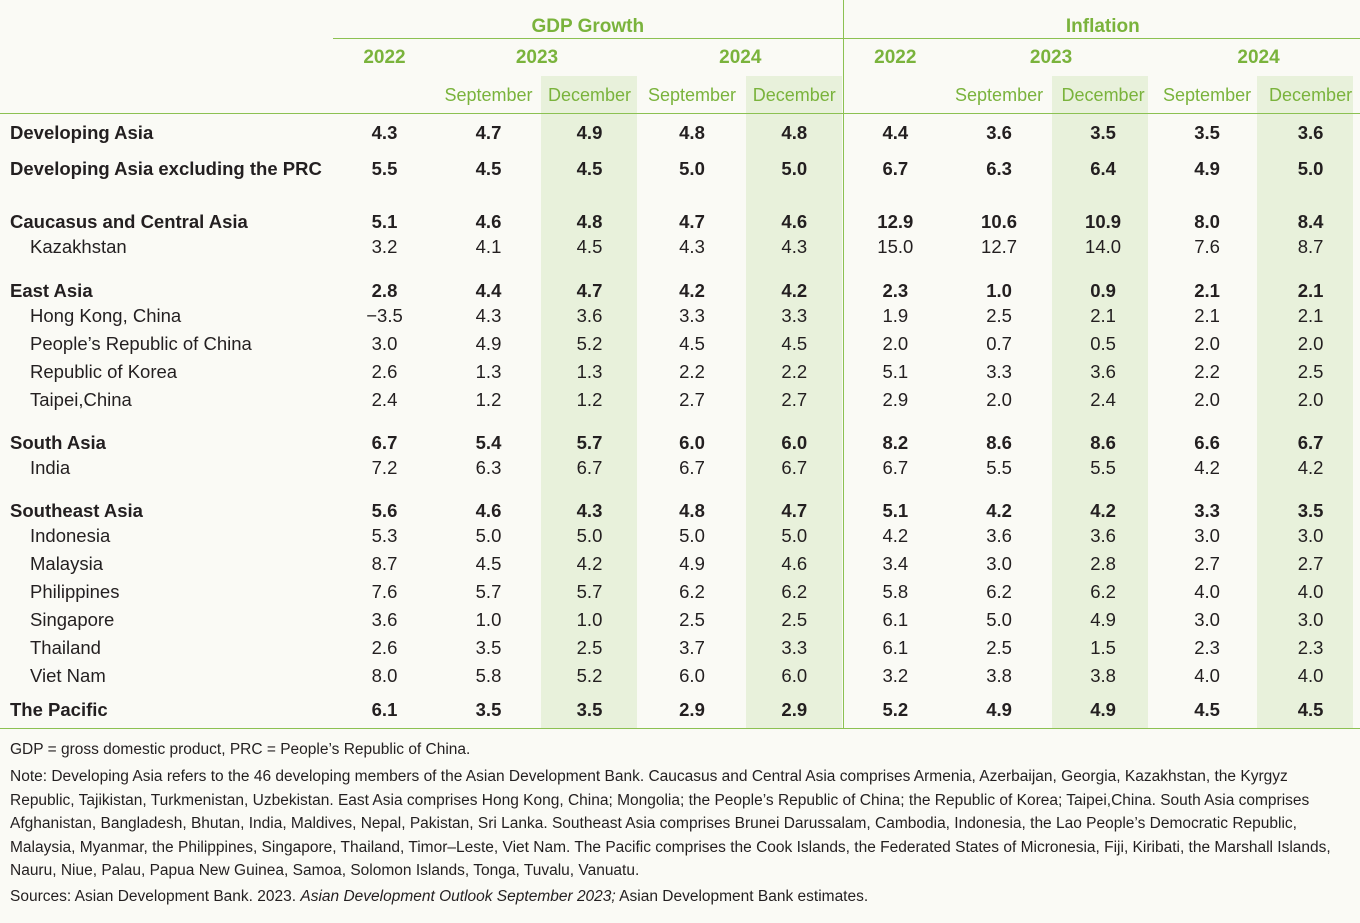 This screenshot has height=923, width=1360. What do you see at coordinates (58, 442) in the screenshot?
I see `row-label: South Asia` at bounding box center [58, 442].